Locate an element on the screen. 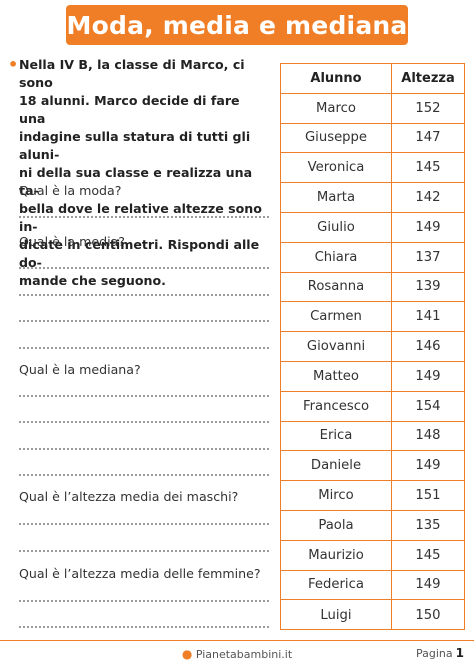  table-row: Veronica 145 is located at coordinates (372, 168).